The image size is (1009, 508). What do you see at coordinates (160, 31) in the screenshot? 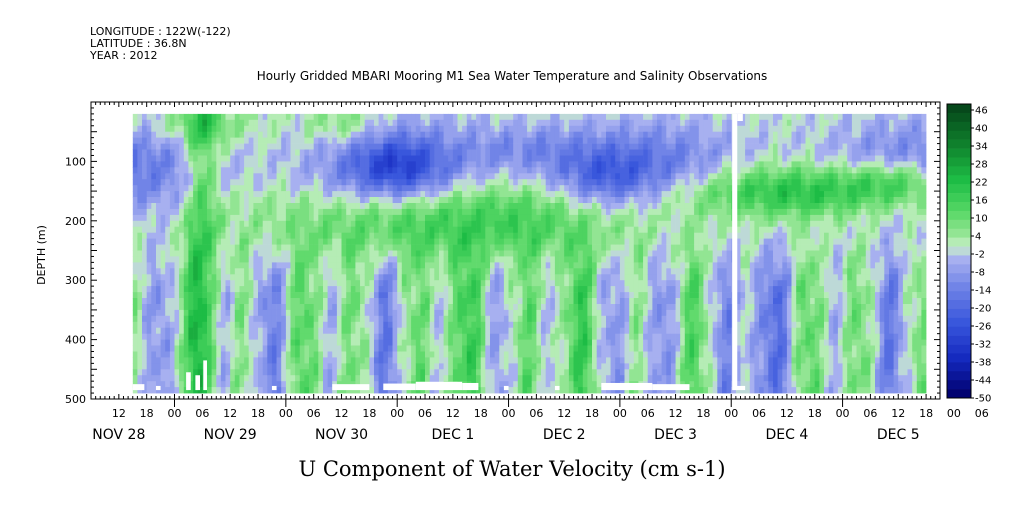
I see `longitude-label: LONGITUDE : 122W(-122)` at bounding box center [160, 31].